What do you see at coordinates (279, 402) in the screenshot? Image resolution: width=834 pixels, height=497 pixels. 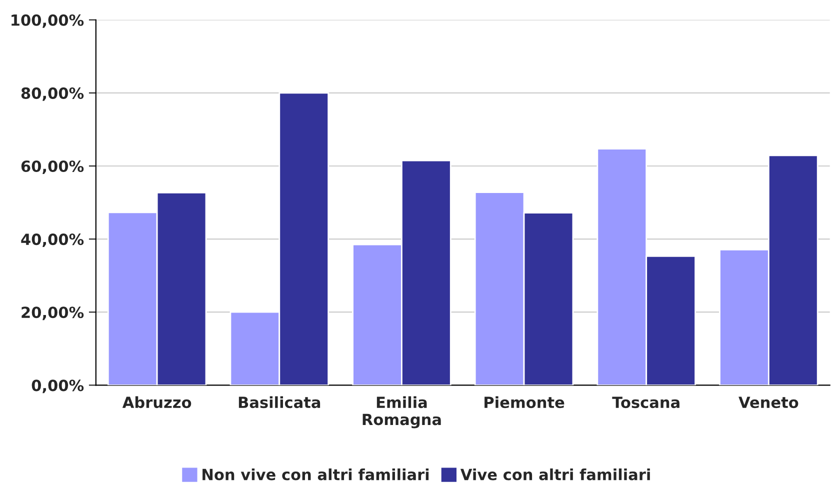 I see `x-tick-label: Basilicata` at bounding box center [279, 402].